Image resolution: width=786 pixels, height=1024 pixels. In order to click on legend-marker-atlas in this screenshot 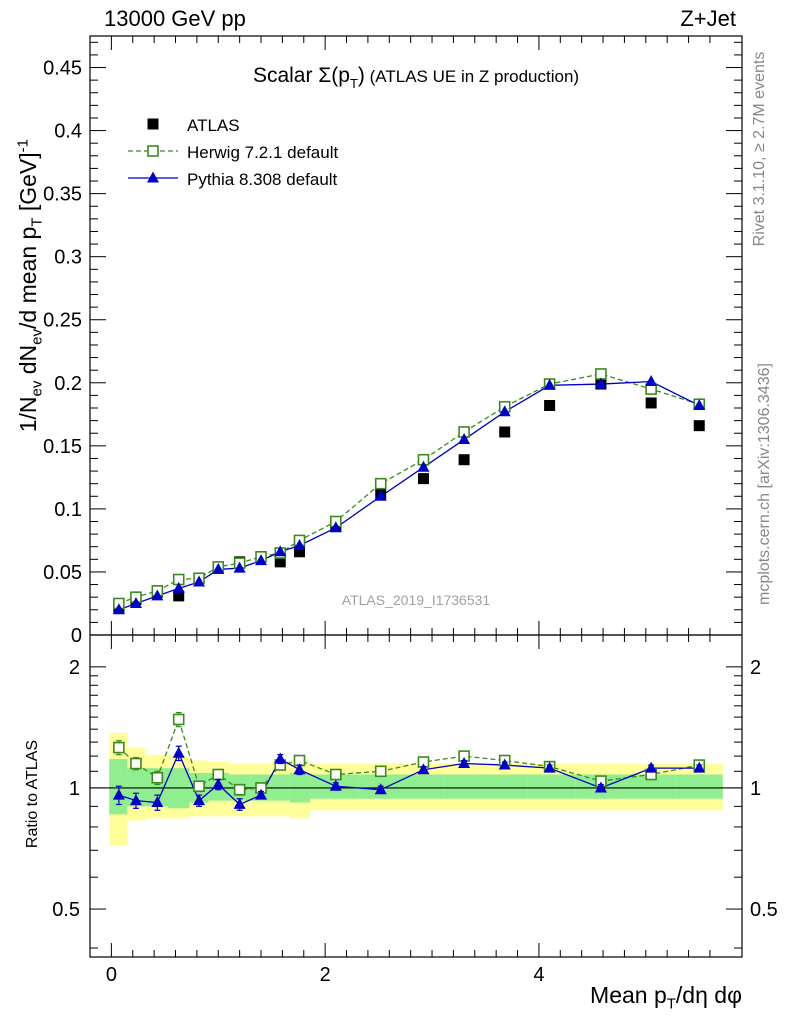, I will do `click(153, 124)`.